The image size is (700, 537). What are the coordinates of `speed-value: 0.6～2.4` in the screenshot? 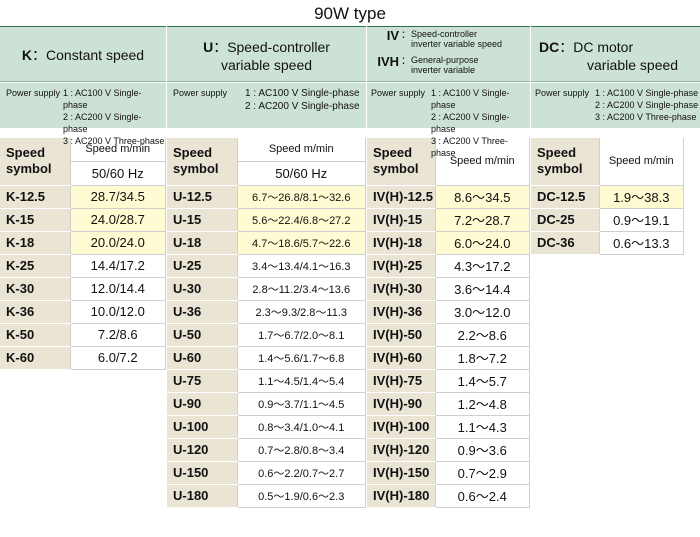 It's located at (482, 496).